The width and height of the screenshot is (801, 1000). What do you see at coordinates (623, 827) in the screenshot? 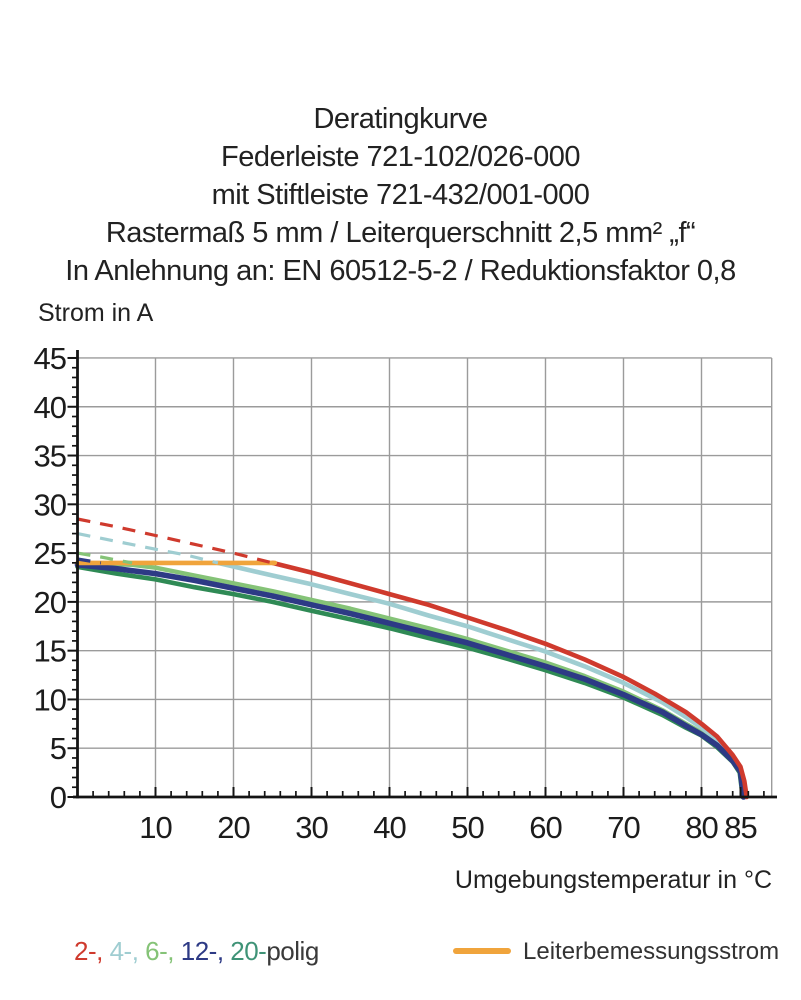
I see `x-tick-label: 70` at bounding box center [623, 827].